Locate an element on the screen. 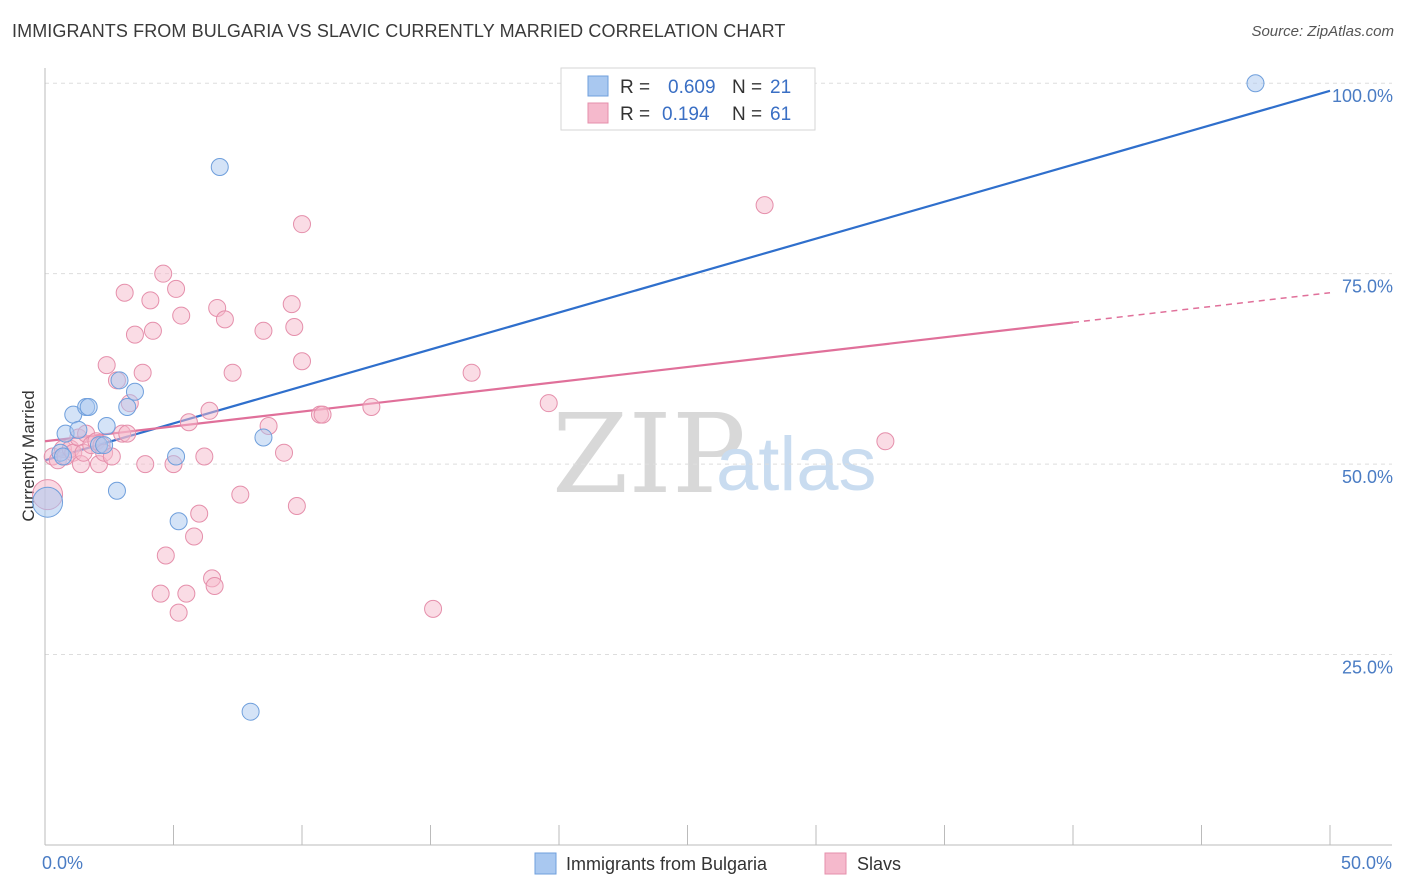 This screenshot has width=1406, height=892. y-tick-label-25: 25.0% is located at coordinates (1367, 668).